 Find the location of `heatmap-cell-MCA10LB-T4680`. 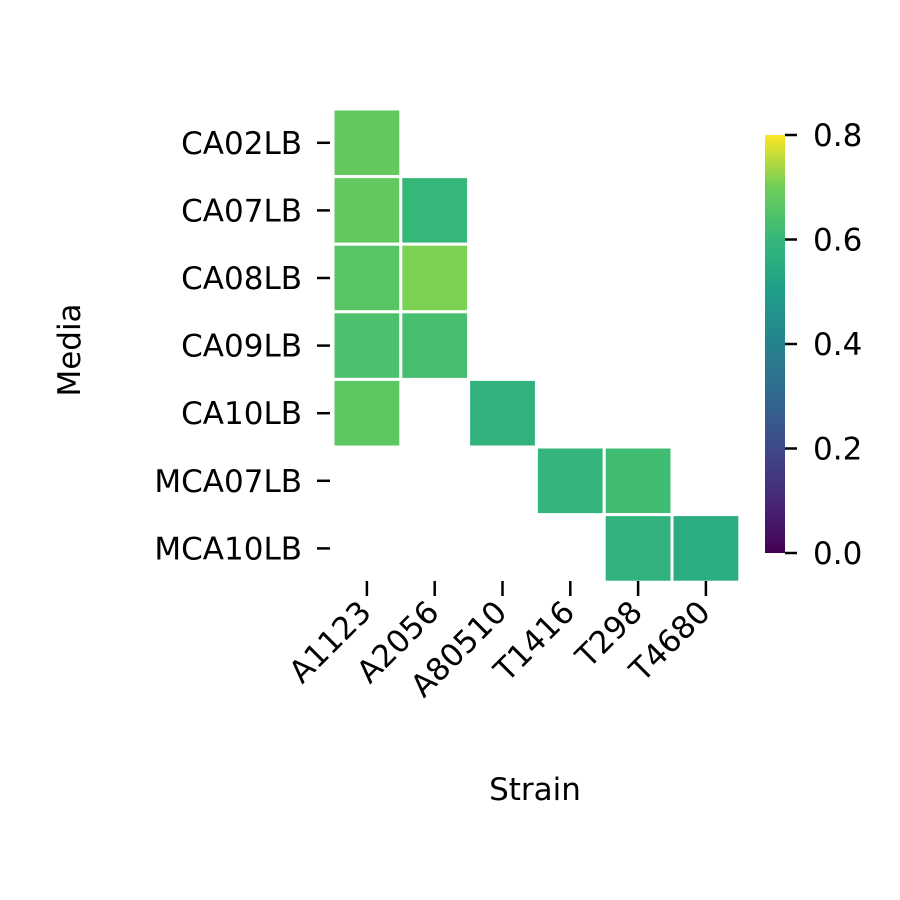

heatmap-cell-MCA10LB-T4680 is located at coordinates (706, 548).